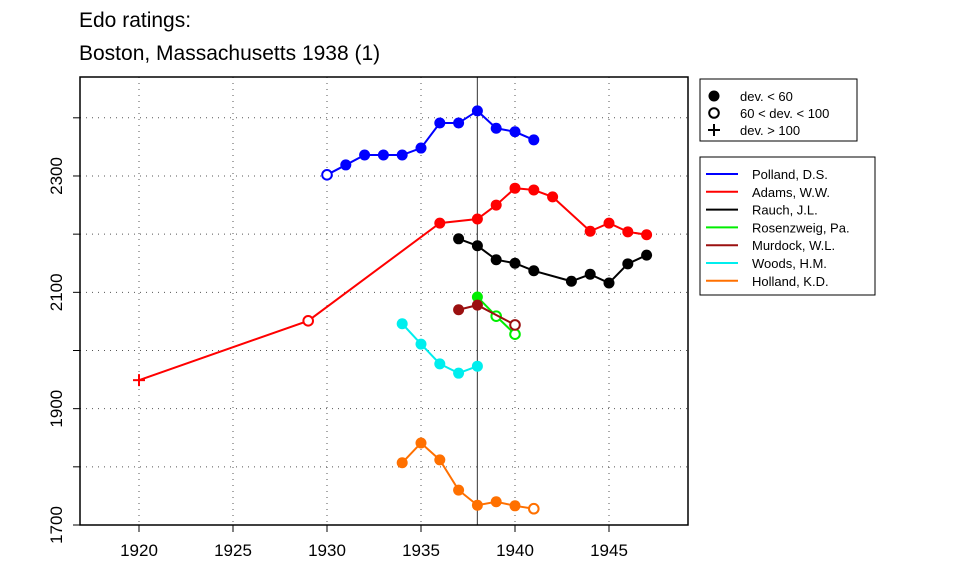  What do you see at coordinates (714, 113) in the screenshot?
I see `legend-marker-open` at bounding box center [714, 113].